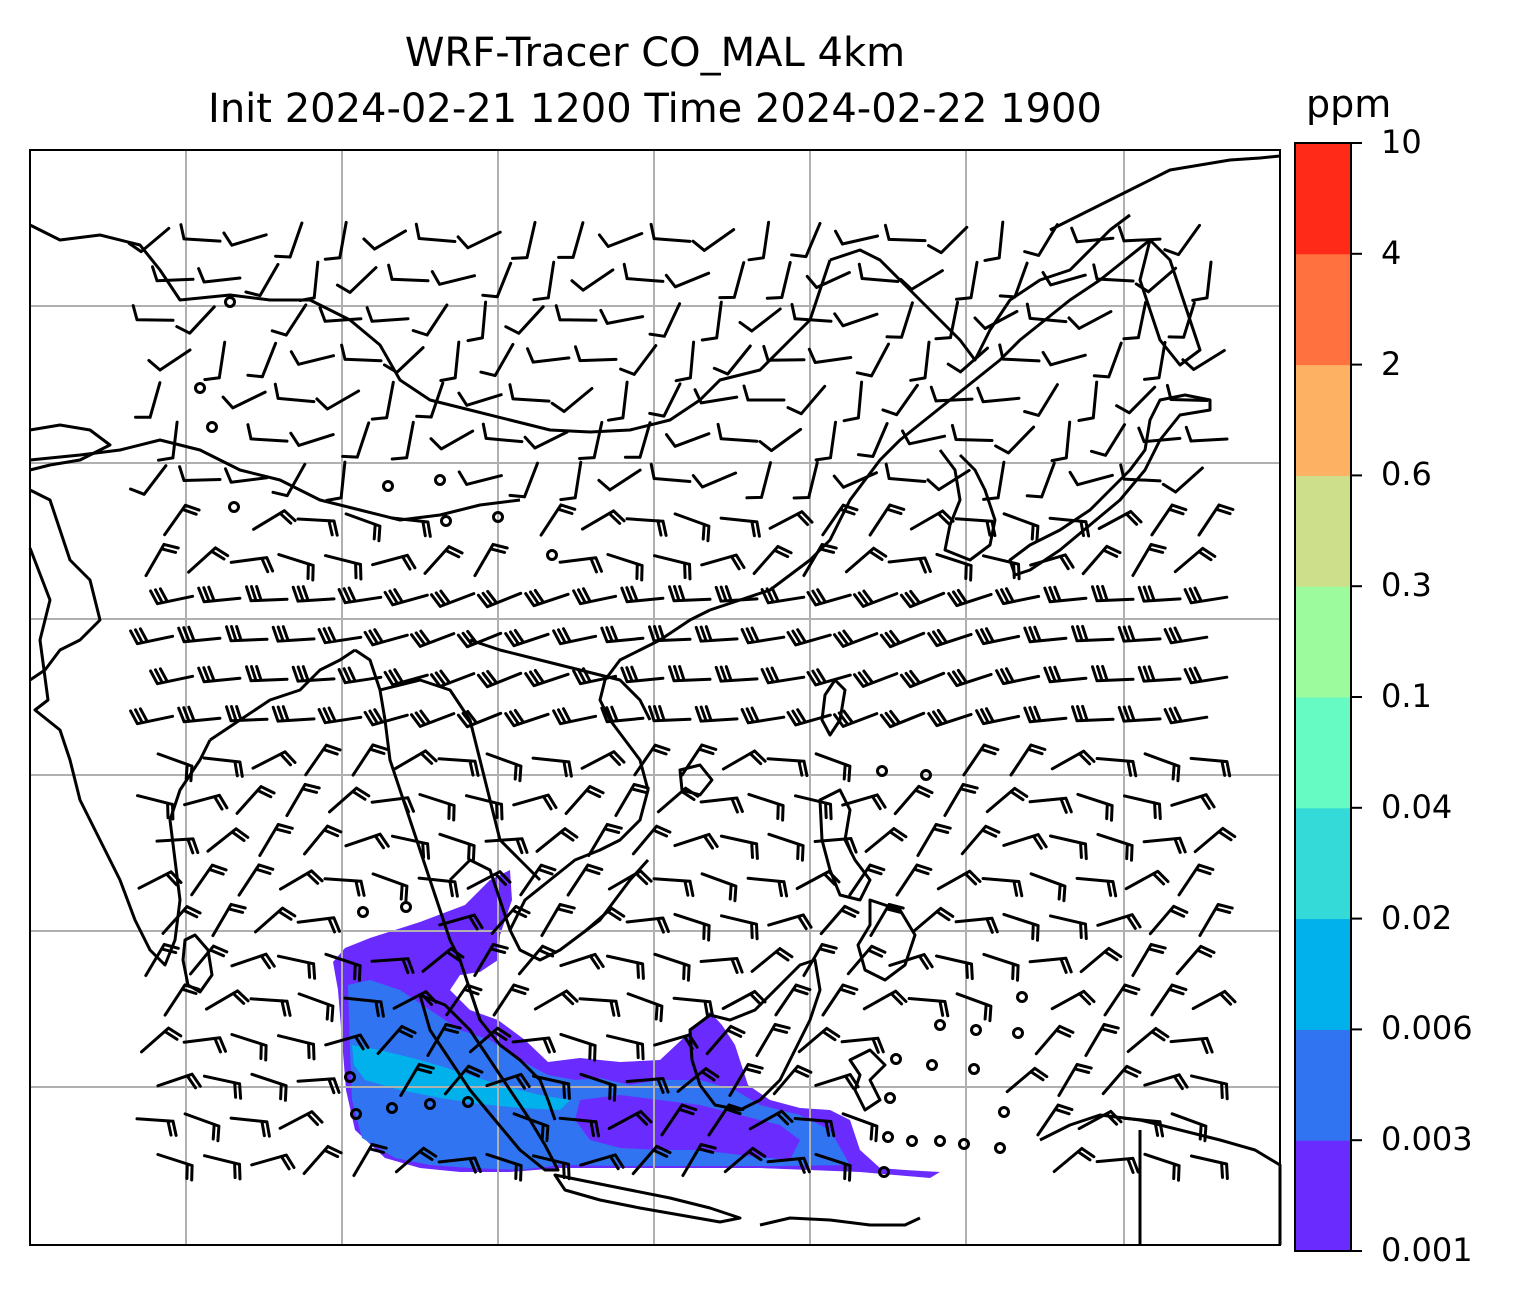 Image resolution: width=1528 pixels, height=1306 pixels. I want to click on coastline-hainan, so click(696, 780).